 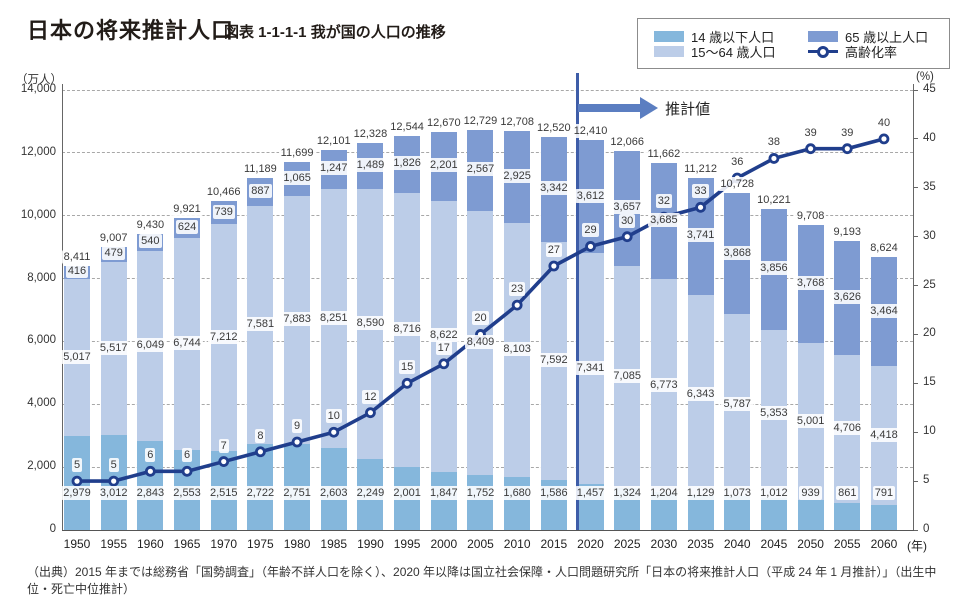 What do you see at coordinates (260, 435) in the screenshot?
I see `aging-rate-label: 8` at bounding box center [260, 435].